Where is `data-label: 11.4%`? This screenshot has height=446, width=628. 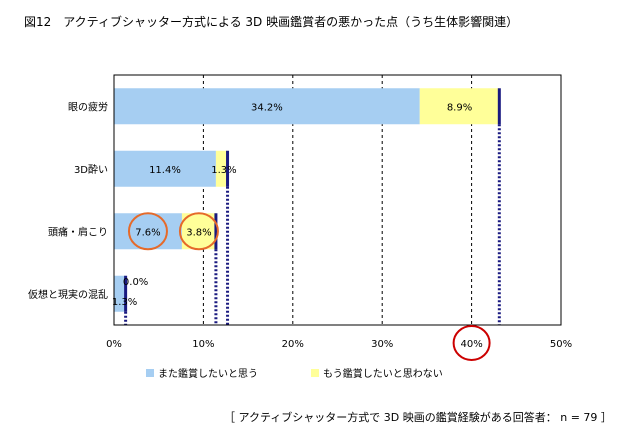 data-label: 11.4% is located at coordinates (165, 170).